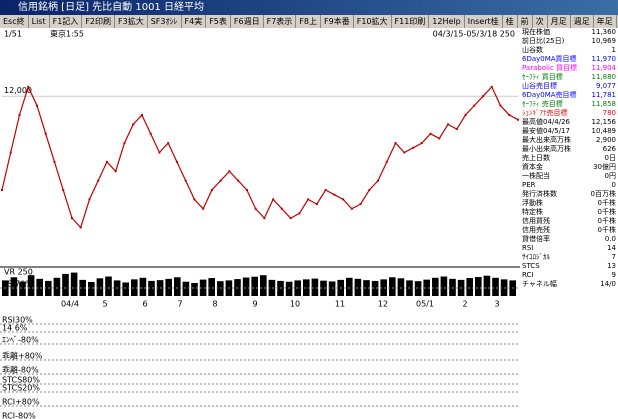 Image resolution: width=618 pixels, height=419 pixels. What do you see at coordinates (194, 21) in the screenshot?
I see `toolbar-button: F4実` at bounding box center [194, 21].